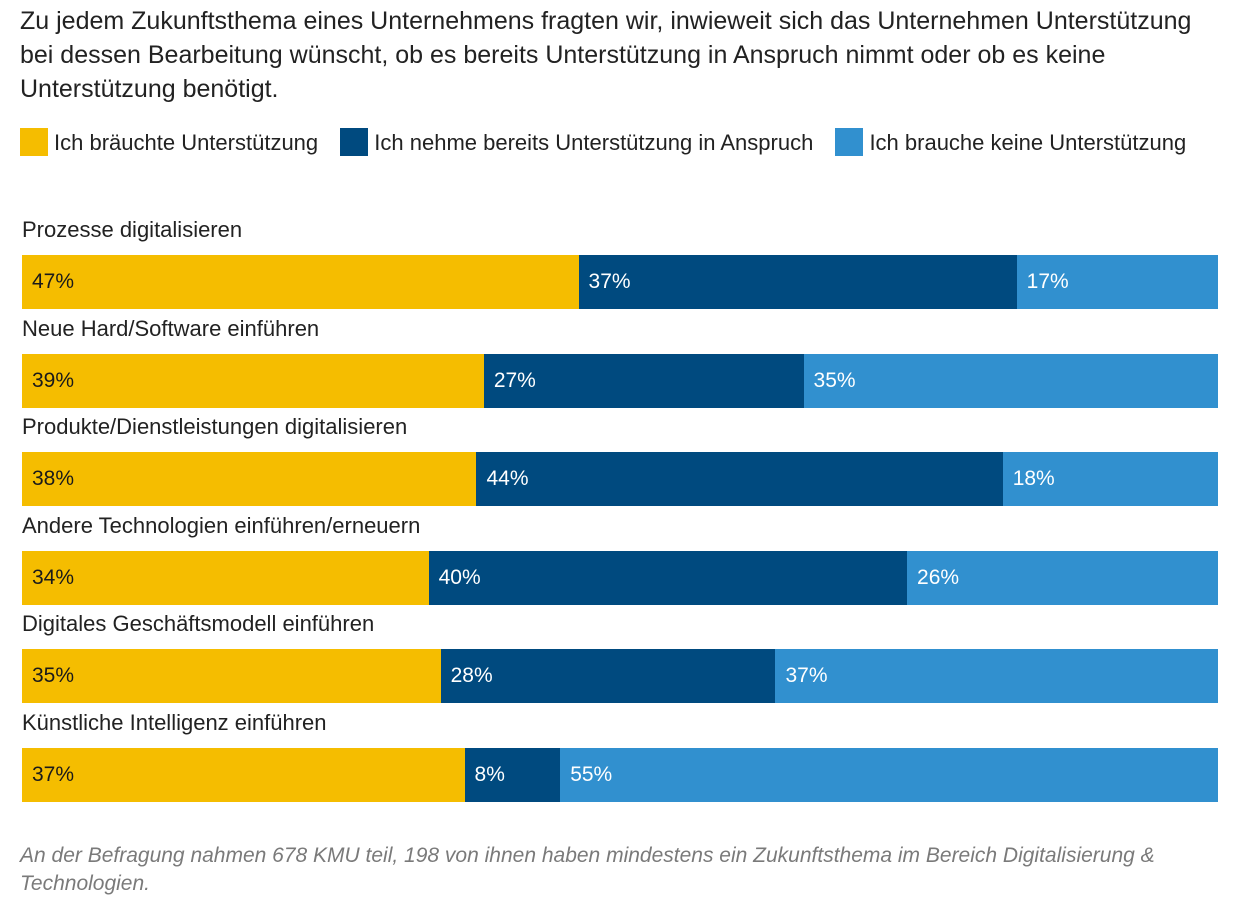  Describe the element at coordinates (34, 142) in the screenshot. I see `legend-swatch-need-support` at that location.